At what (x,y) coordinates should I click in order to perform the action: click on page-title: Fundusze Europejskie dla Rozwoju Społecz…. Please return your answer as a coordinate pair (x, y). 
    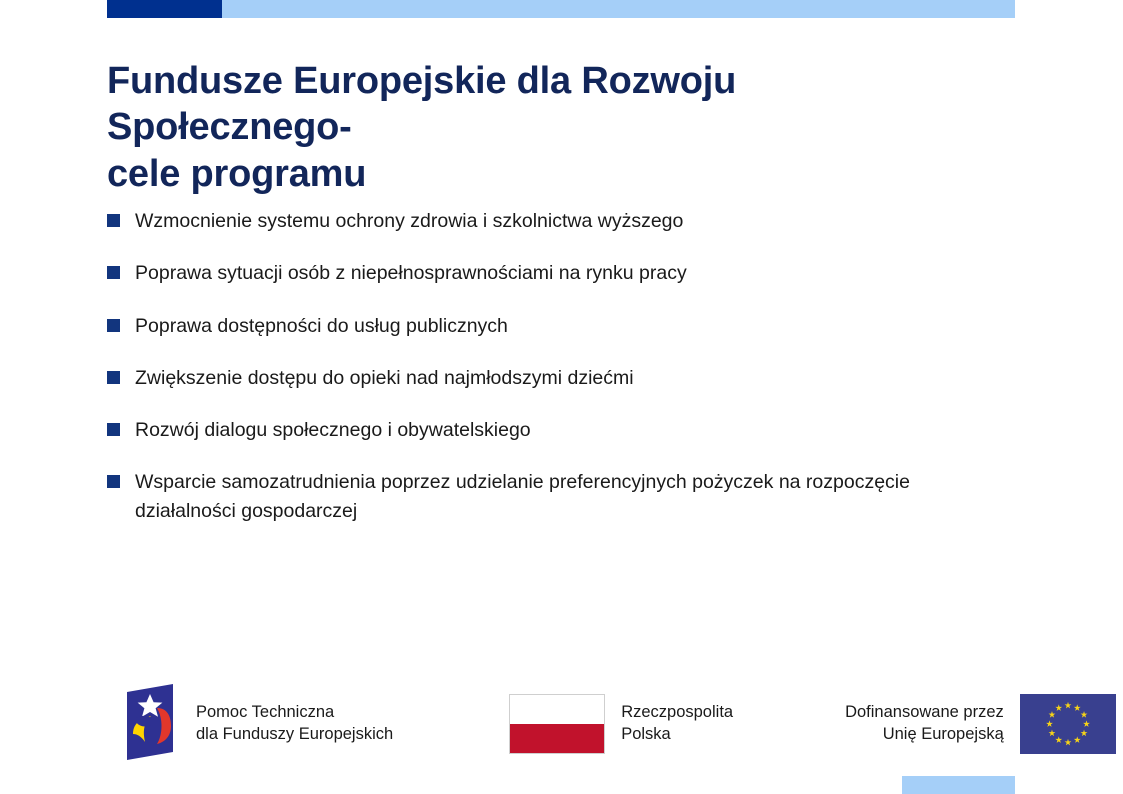
    Looking at the image, I should click on (547, 127).